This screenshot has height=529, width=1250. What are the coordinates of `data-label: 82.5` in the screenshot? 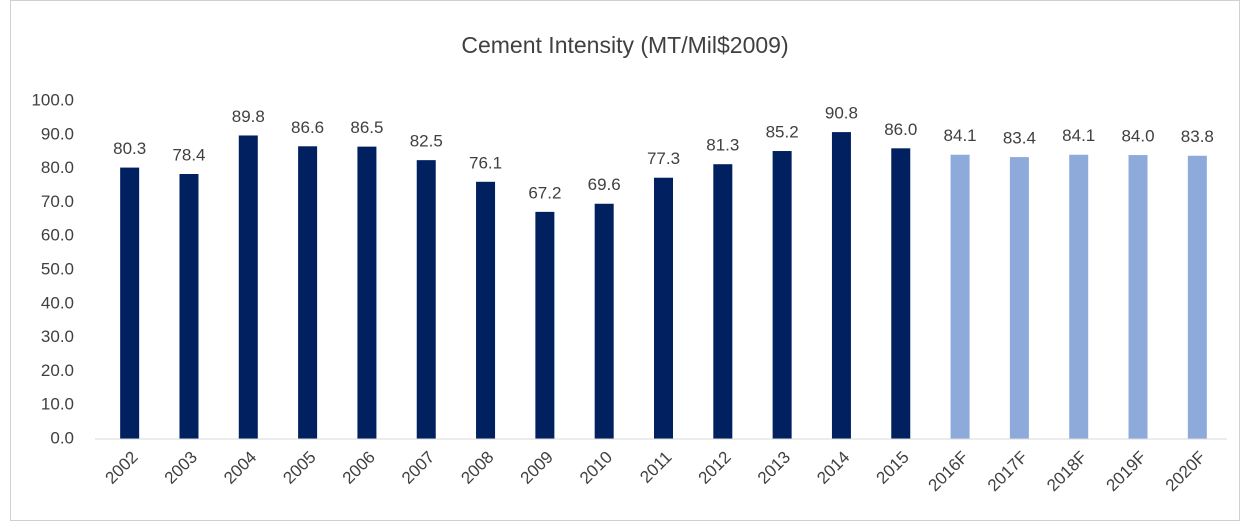 It's located at (426, 141).